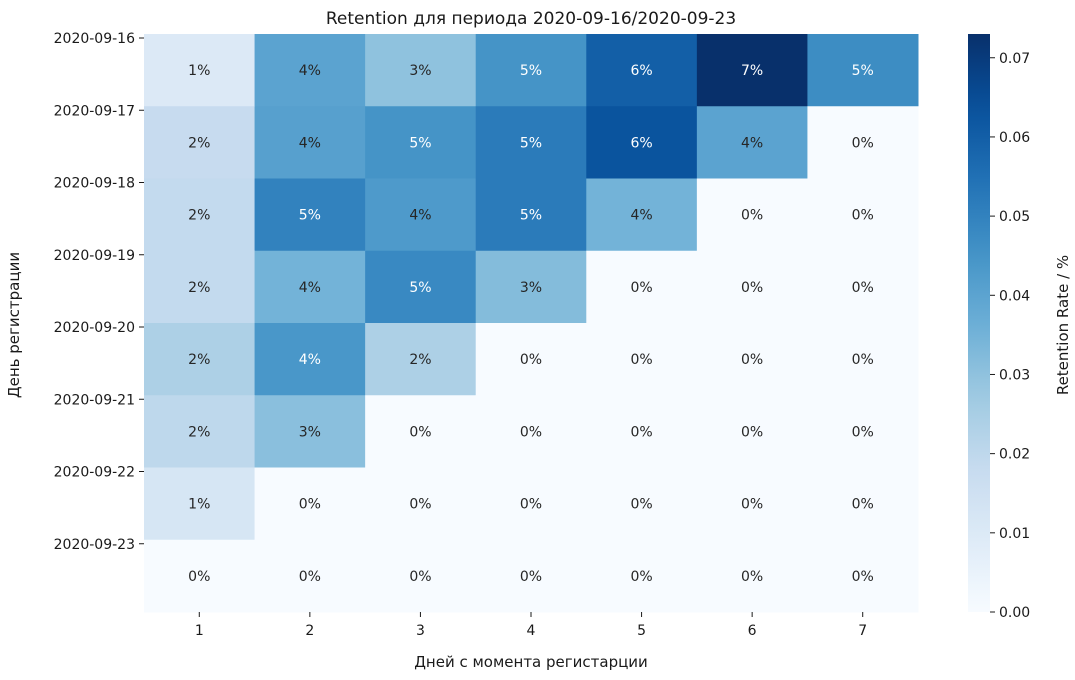 The height and width of the screenshot is (680, 1075). What do you see at coordinates (1014, 455) in the screenshot?
I see `colorbar-tick-label: 0.02` at bounding box center [1014, 455].